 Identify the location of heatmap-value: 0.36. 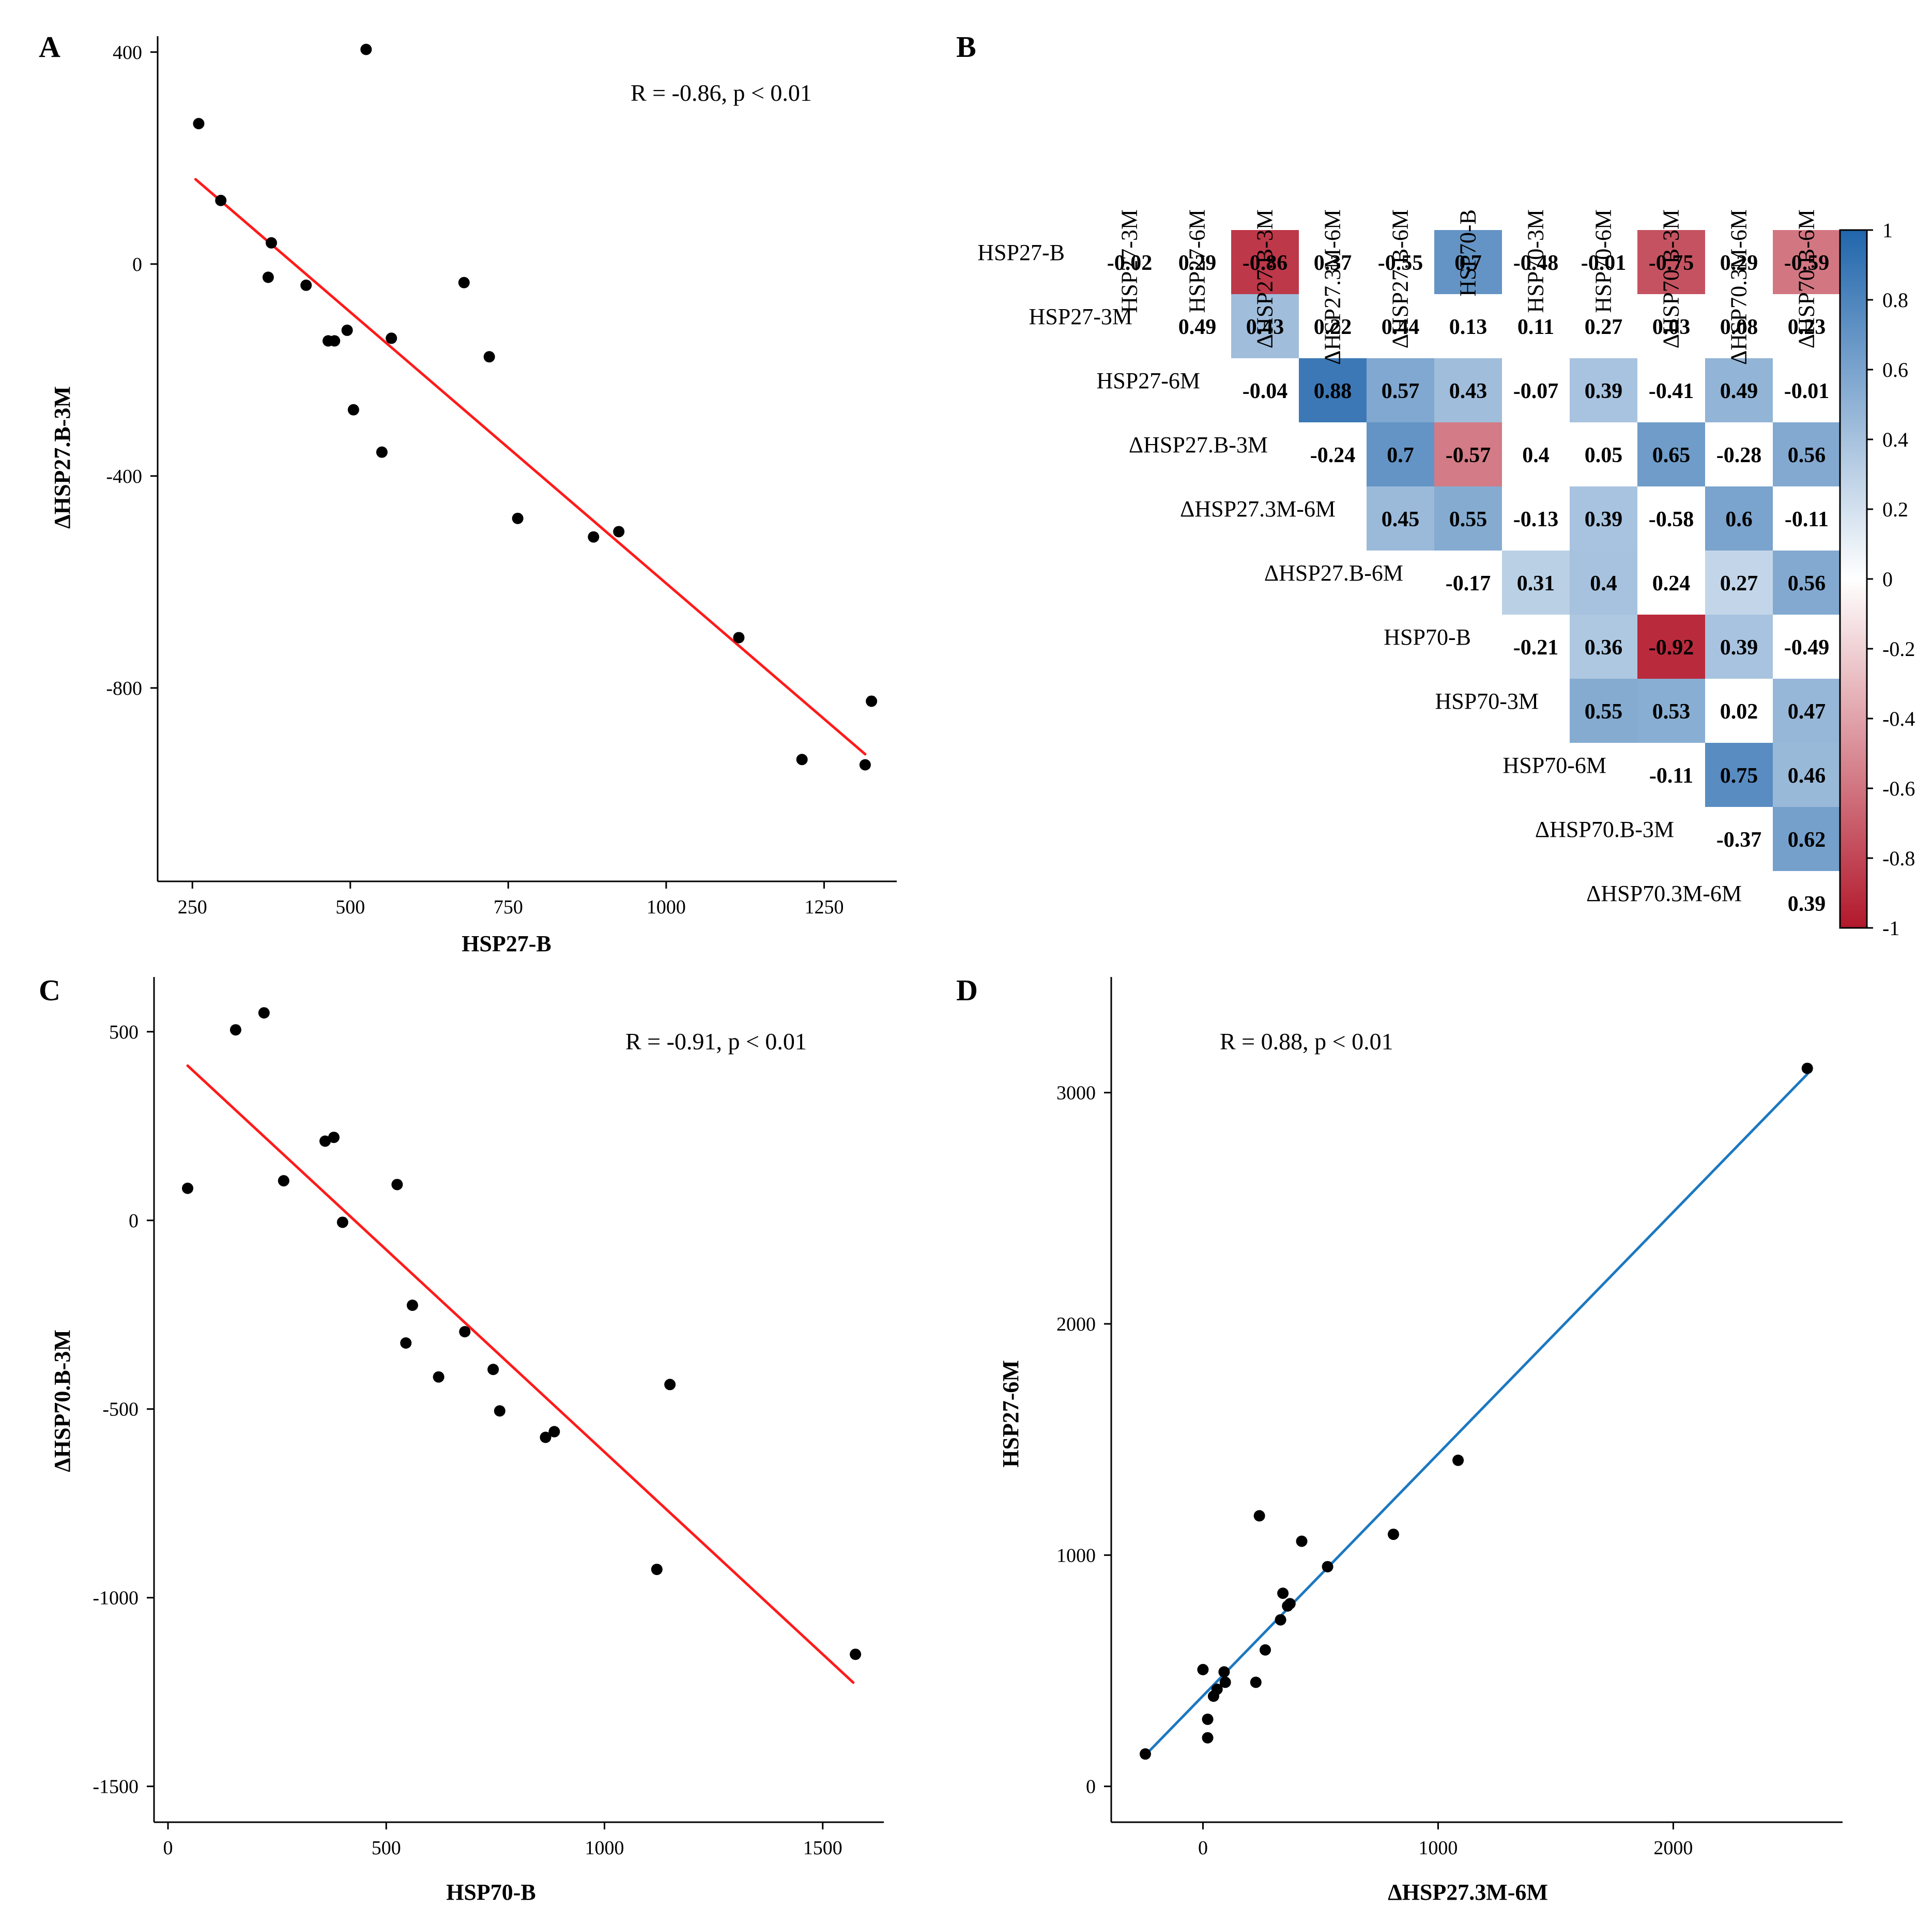
(1604, 648).